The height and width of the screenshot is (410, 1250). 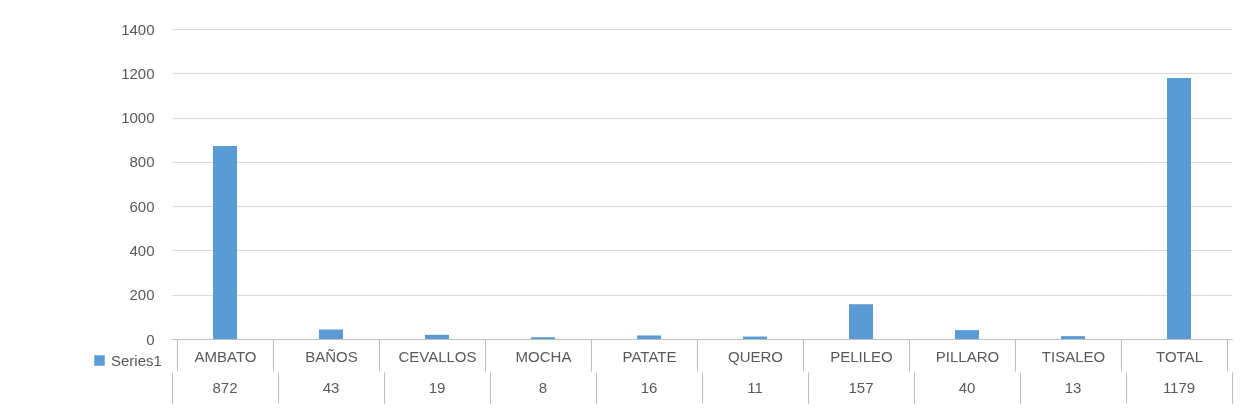 What do you see at coordinates (150, 339) in the screenshot?
I see `y-tick-label: 0` at bounding box center [150, 339].